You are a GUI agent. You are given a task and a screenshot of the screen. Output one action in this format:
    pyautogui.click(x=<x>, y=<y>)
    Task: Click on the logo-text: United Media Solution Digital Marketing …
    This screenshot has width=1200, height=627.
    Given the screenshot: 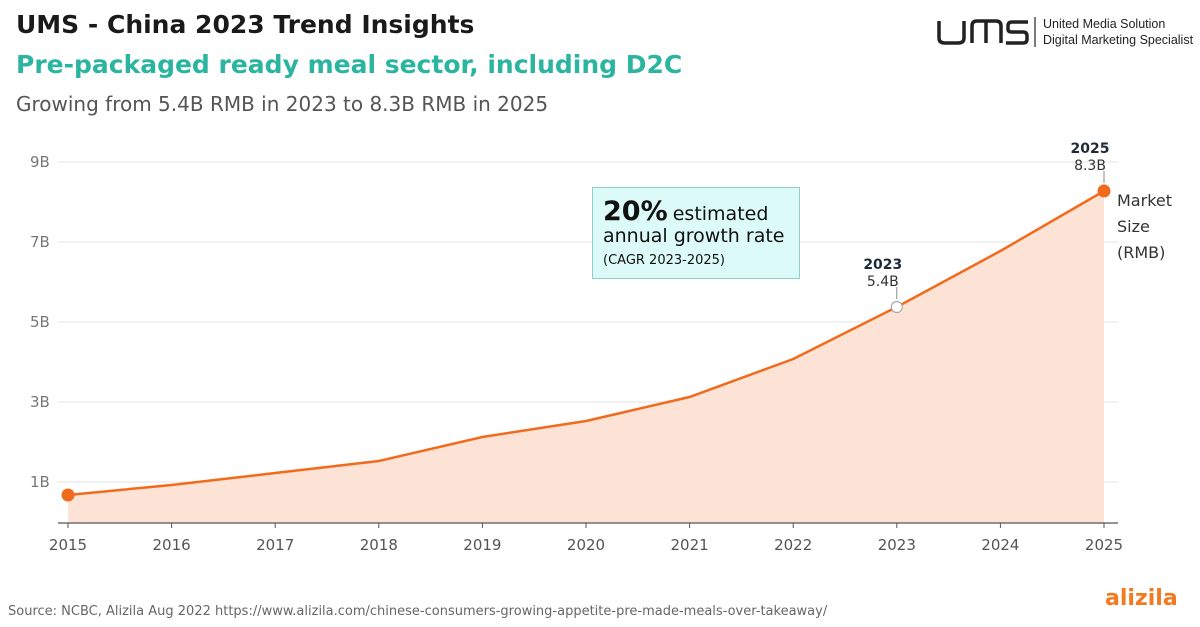 What is the action you would take?
    pyautogui.click(x=1118, y=32)
    